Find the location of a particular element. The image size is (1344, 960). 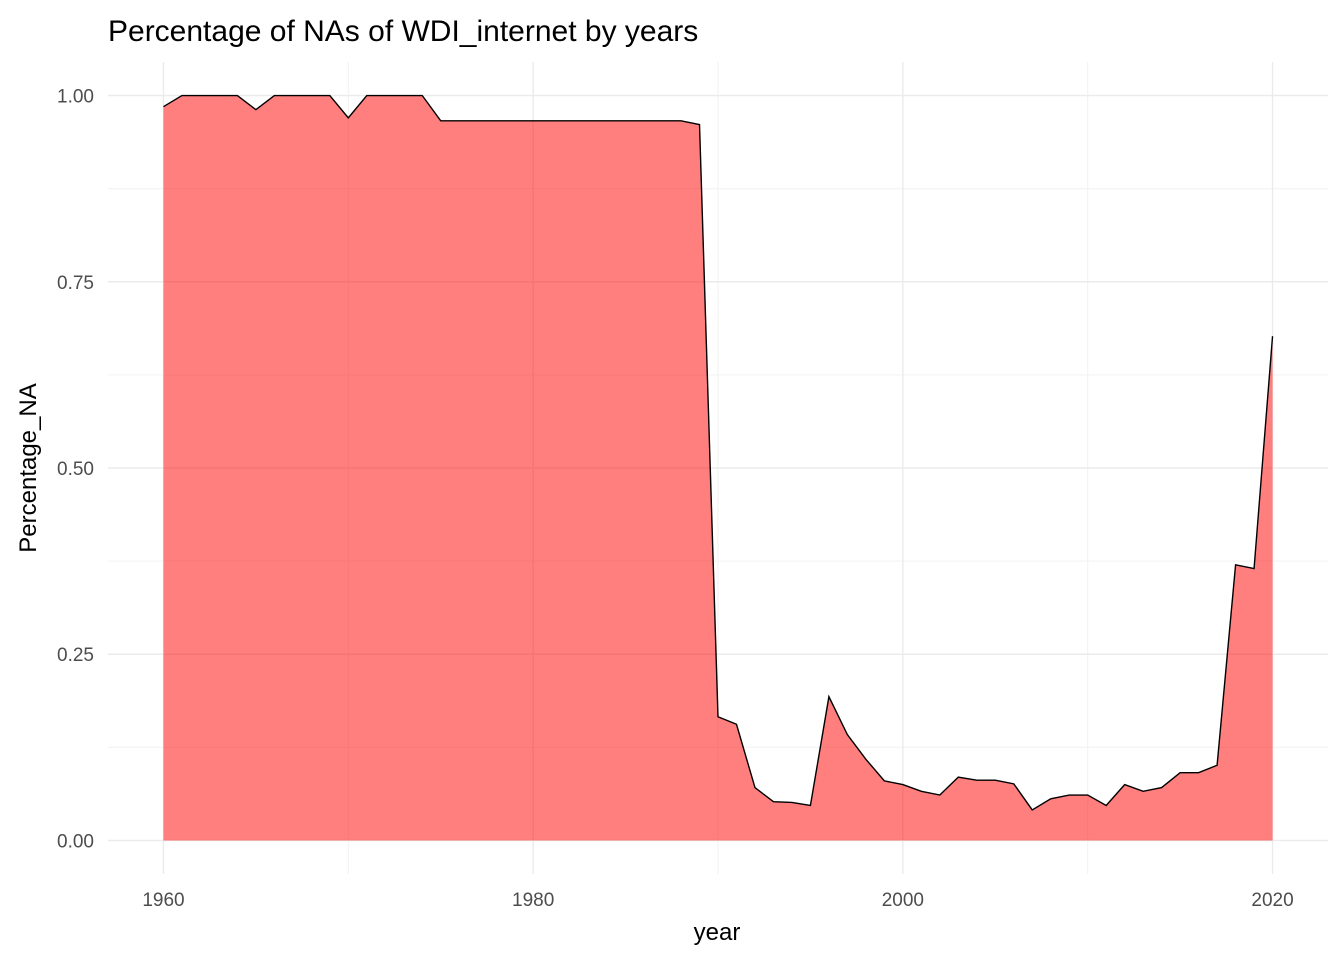

y-axis-title: Percentage_NA is located at coordinates (28, 467).